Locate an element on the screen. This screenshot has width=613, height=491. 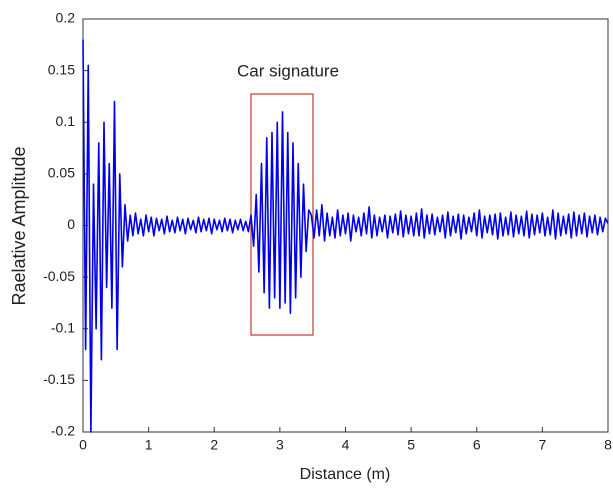
x-tick-label: 7 is located at coordinates (542, 445).